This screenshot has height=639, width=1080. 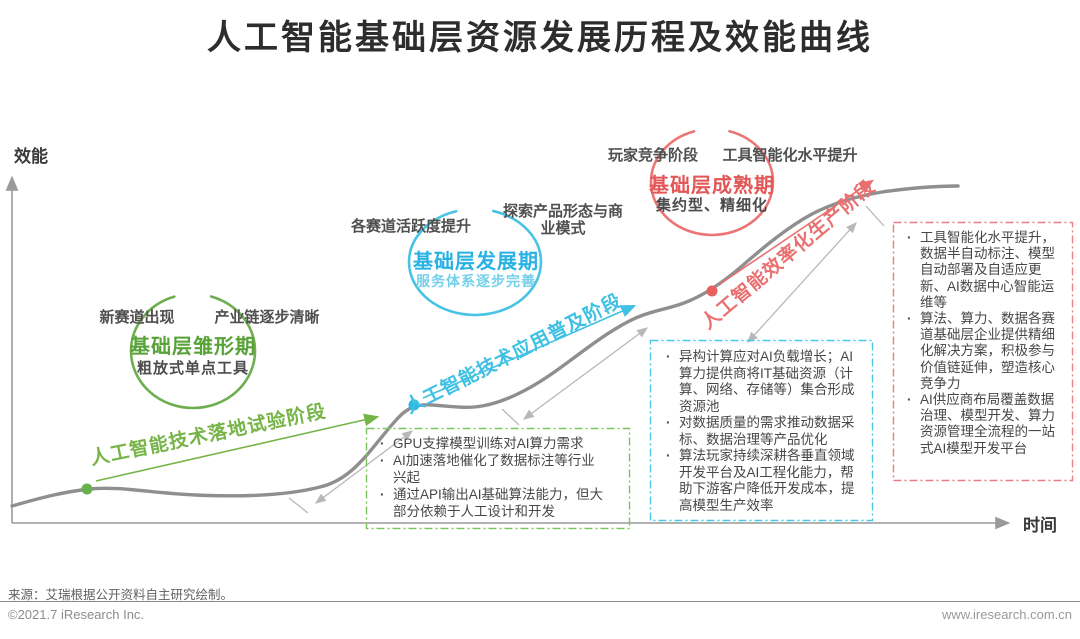 I want to click on stage2-dot, so click(x=414, y=405).